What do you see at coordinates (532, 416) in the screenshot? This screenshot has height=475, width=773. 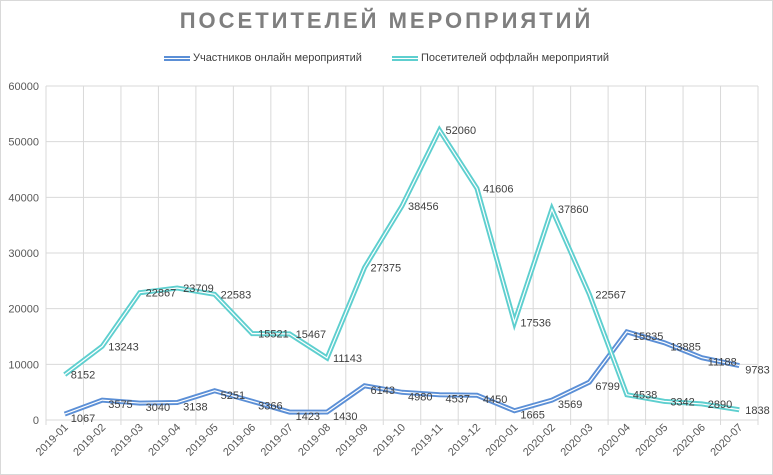 I see `data-label: 1665` at bounding box center [532, 416].